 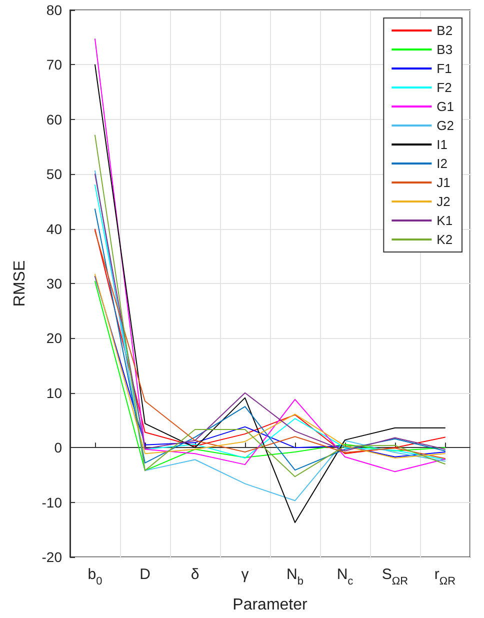 I want to click on legend-label: I1, so click(x=442, y=144).